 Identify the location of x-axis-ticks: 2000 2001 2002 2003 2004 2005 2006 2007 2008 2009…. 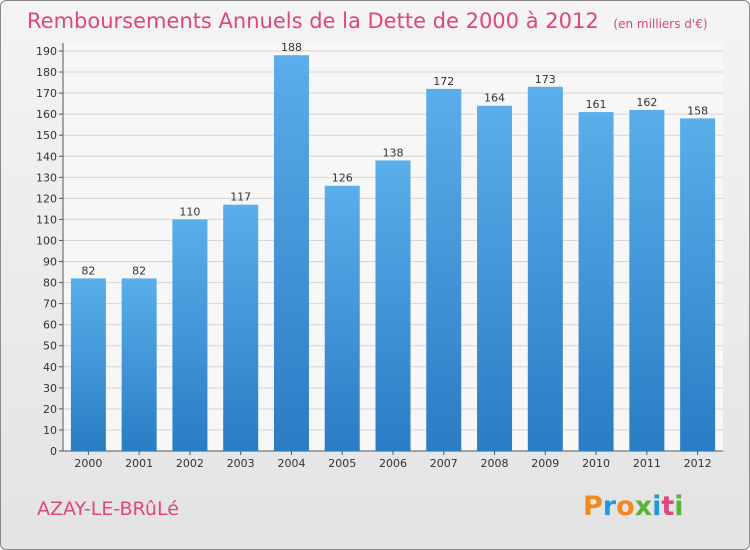
(393, 460).